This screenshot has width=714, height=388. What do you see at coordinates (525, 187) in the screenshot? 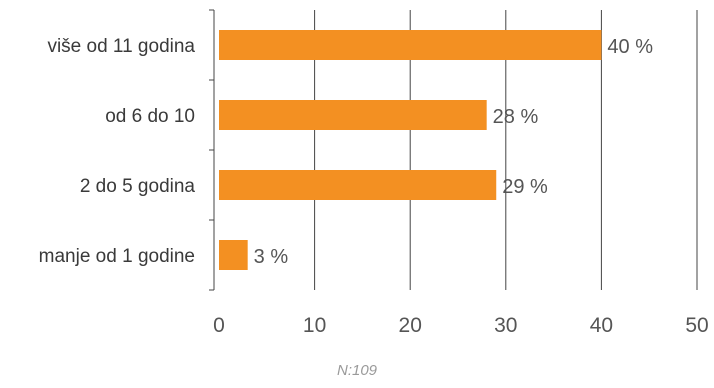
I see `data-label: 29 %` at bounding box center [525, 187].